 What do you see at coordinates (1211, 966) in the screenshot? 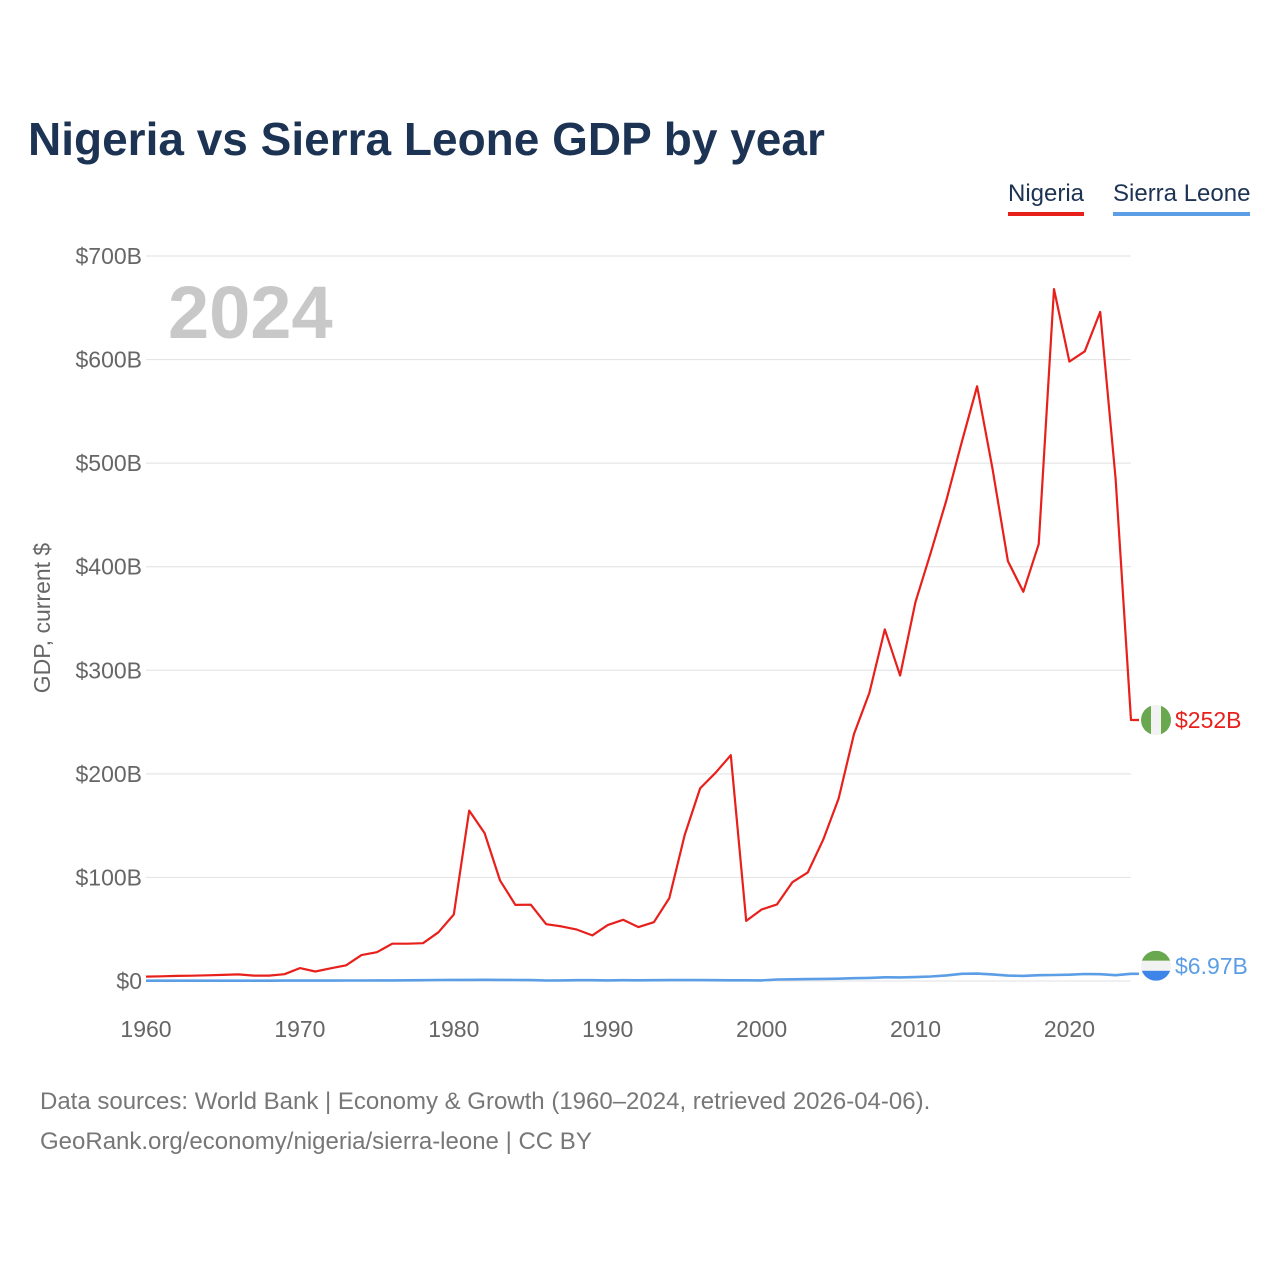
I see `end-label-sierra-leone: $6.97B` at bounding box center [1211, 966].